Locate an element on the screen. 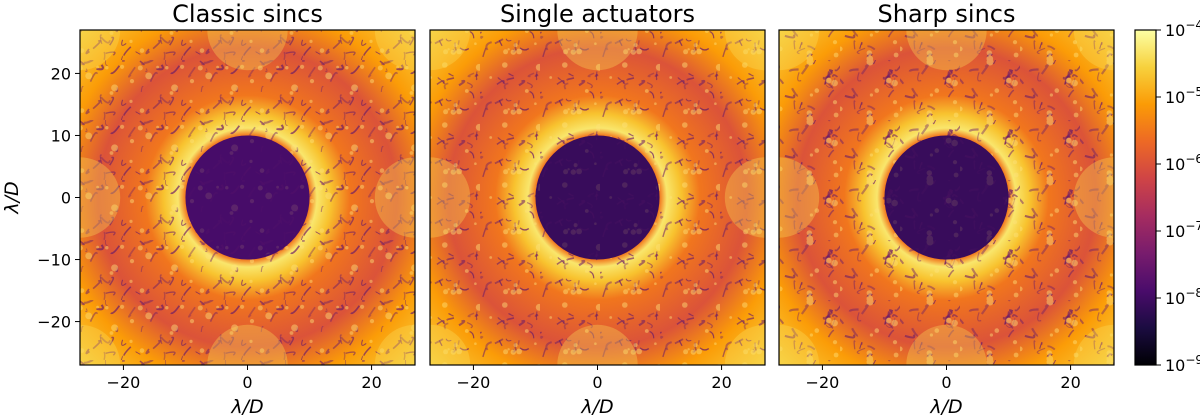  colorbar-tick-label: 10⁻⁶ is located at coordinates (1182, 163).